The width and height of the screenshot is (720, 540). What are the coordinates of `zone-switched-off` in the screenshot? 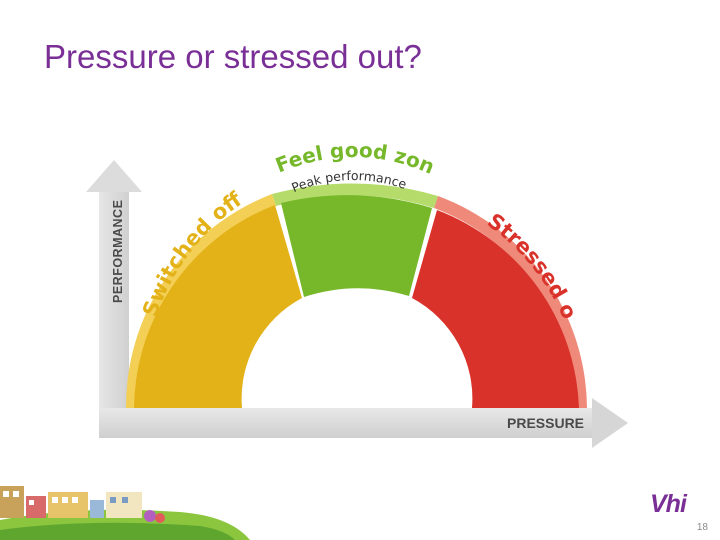 It's located at (218, 306).